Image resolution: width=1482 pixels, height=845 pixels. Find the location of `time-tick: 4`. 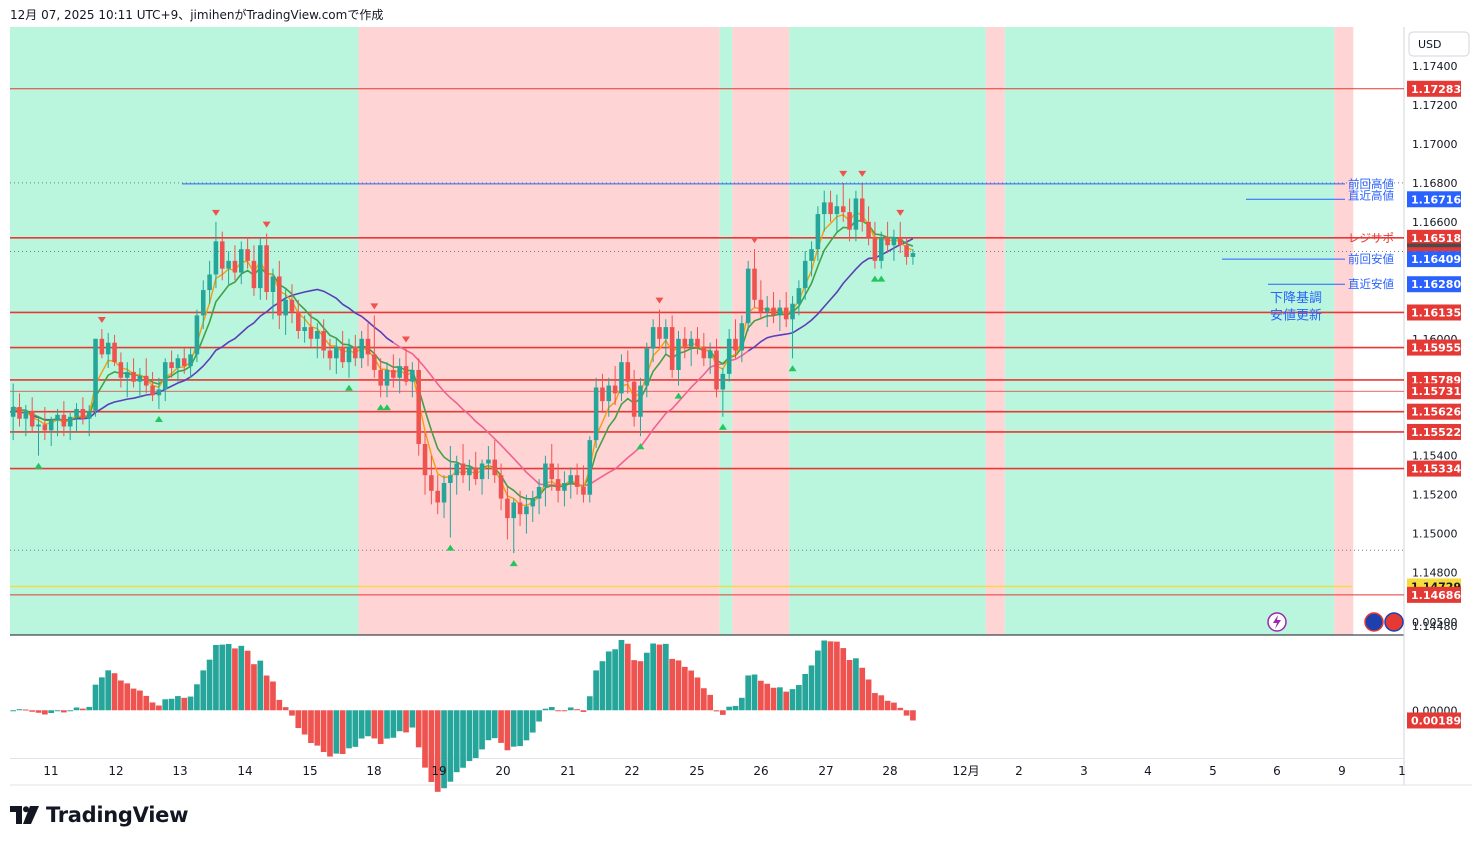

time-tick: 4 is located at coordinates (1148, 771).